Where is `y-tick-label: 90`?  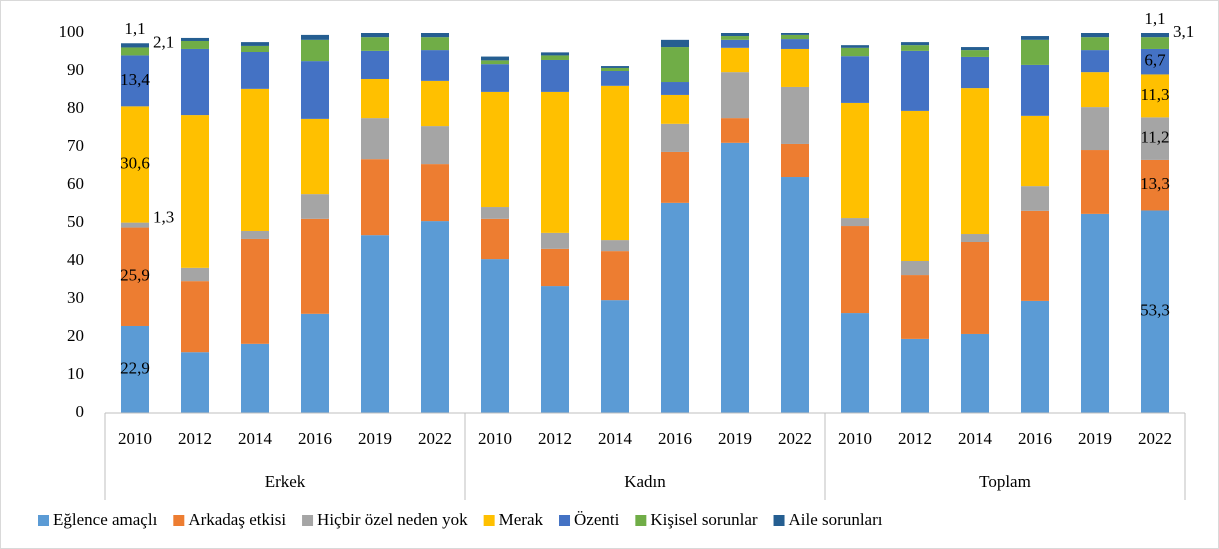 y-tick-label: 90 is located at coordinates (75, 69).